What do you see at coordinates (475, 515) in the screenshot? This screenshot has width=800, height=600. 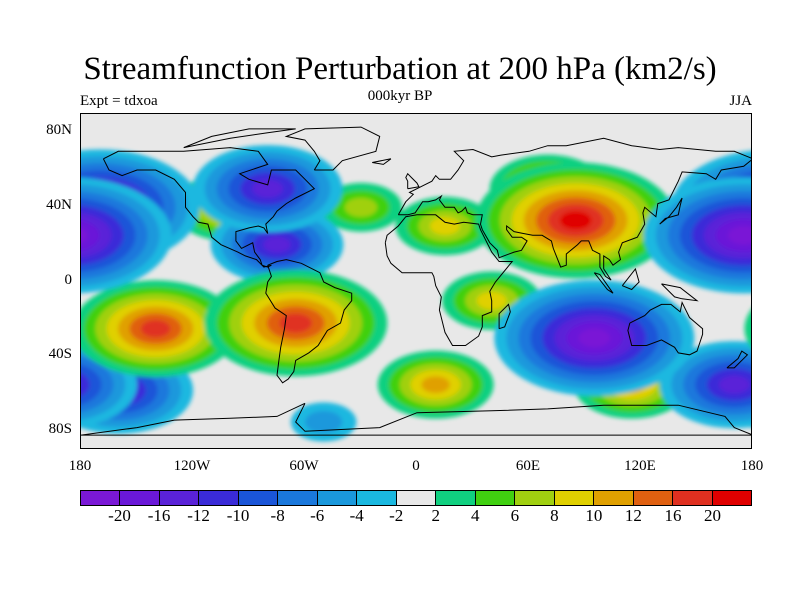 I see `colorbar-label: 4` at bounding box center [475, 515].